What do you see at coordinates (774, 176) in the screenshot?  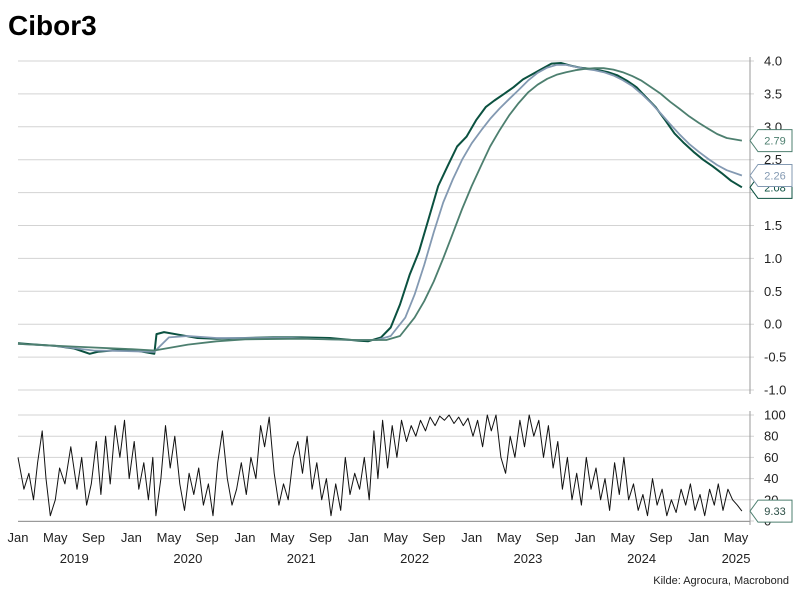 I see `end-value-label: 2.26` at bounding box center [774, 176].